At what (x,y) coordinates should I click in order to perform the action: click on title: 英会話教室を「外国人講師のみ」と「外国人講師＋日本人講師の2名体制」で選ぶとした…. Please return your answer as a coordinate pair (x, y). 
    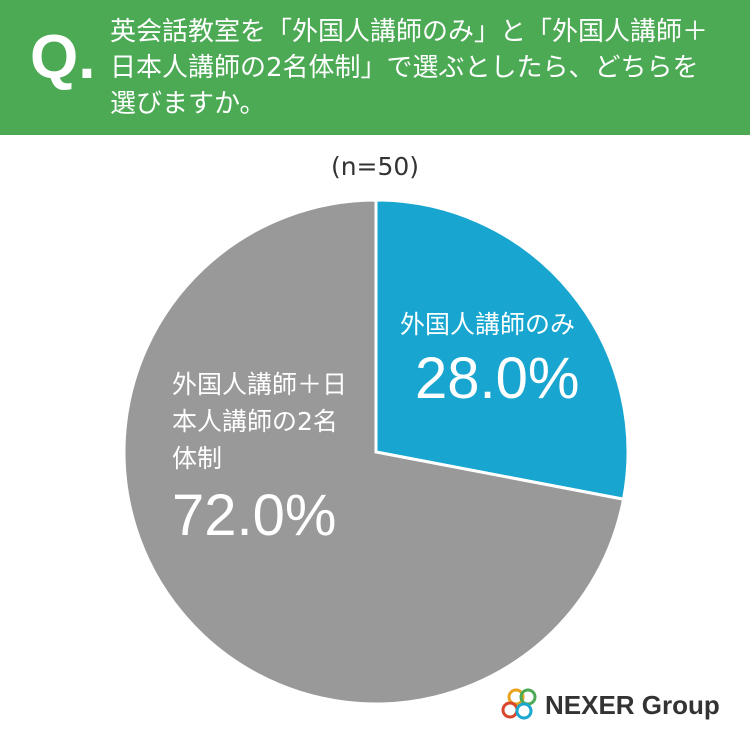
    Looking at the image, I should click on (409, 68).